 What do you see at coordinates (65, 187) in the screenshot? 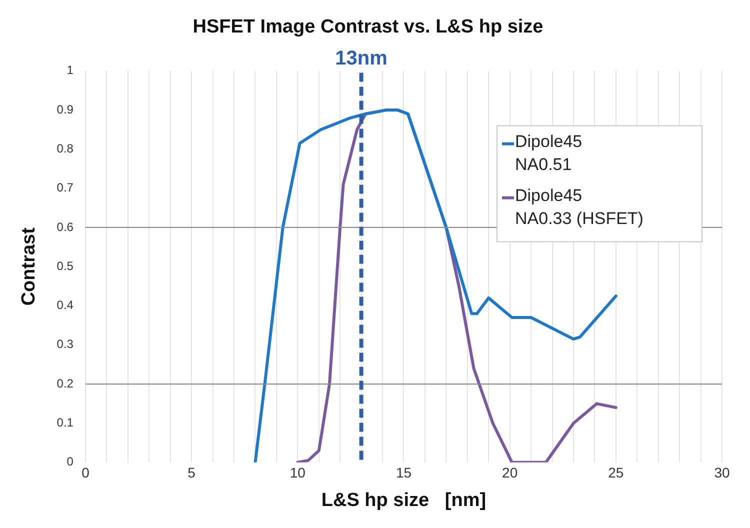
I see `y-tick-label: 0.7` at bounding box center [65, 187].